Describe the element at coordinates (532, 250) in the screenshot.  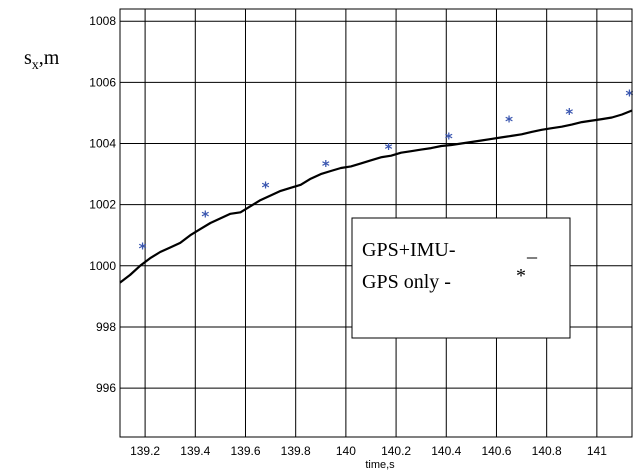
I see `legend-symbol-gps-imu: _` at that location.